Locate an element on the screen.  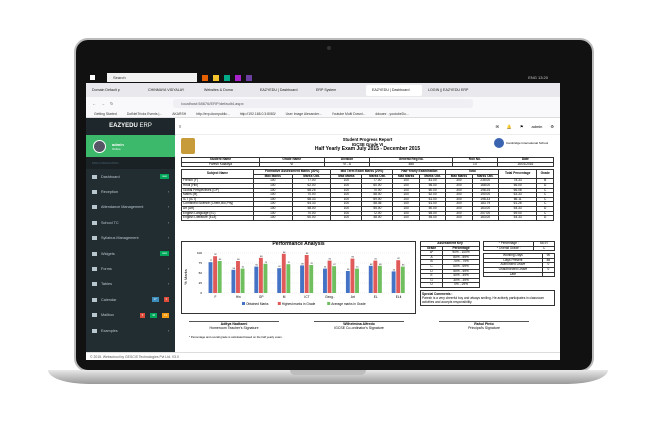
bookmark: AKARSH is located at coordinates (179, 113).